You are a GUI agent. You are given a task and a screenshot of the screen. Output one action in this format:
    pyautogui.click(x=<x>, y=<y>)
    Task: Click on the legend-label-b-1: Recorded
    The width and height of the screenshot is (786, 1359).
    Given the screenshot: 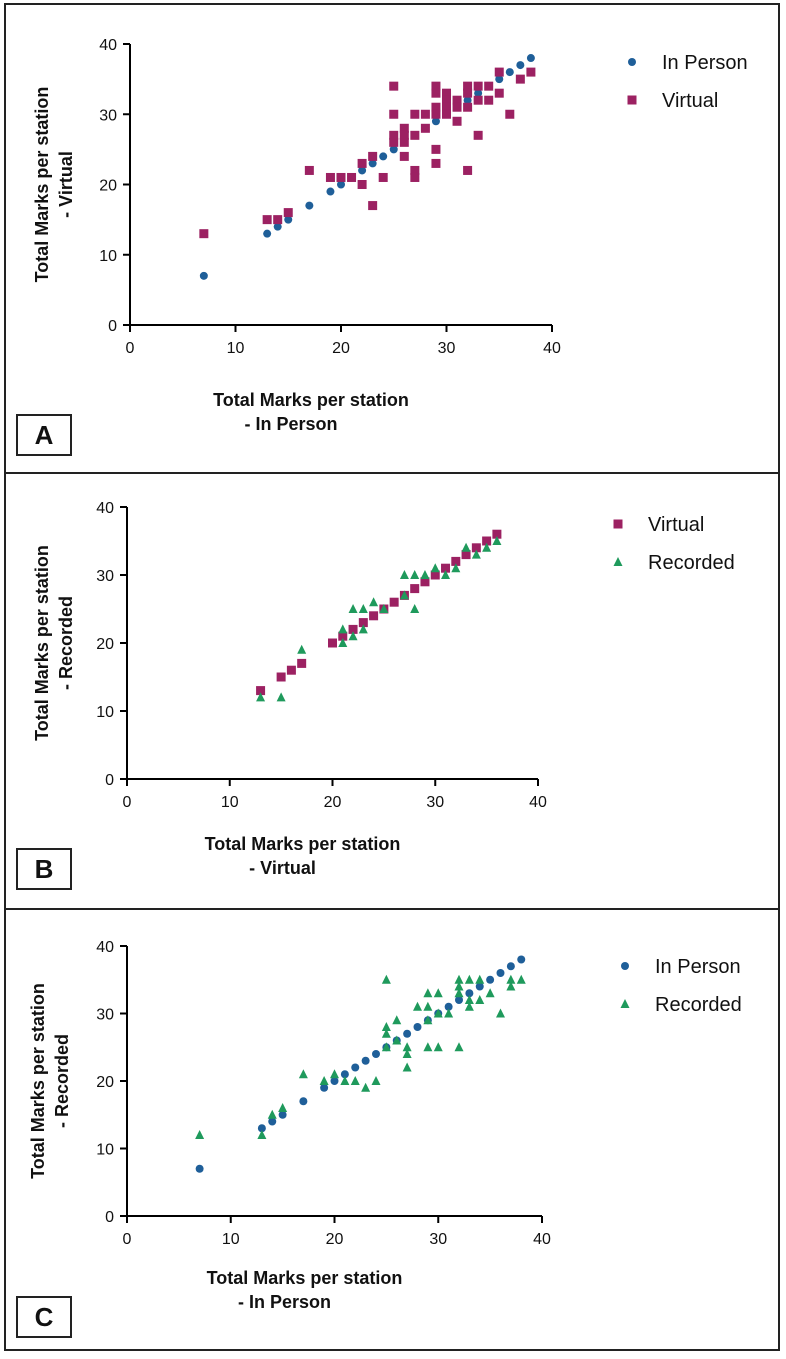 What is the action you would take?
    pyautogui.click(x=691, y=563)
    